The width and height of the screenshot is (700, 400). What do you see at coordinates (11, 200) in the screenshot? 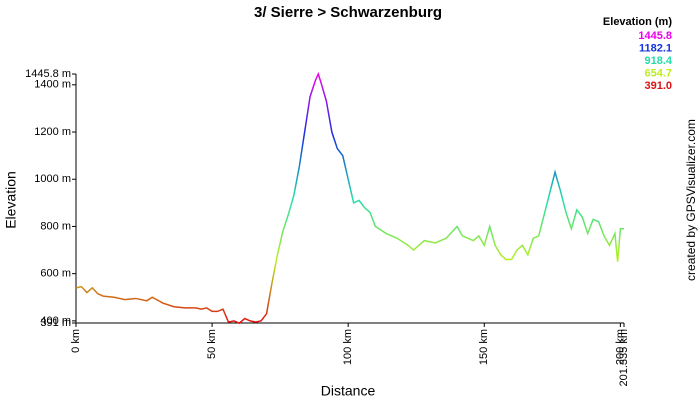
I see `y-axis-label: Elevation` at bounding box center [11, 200].